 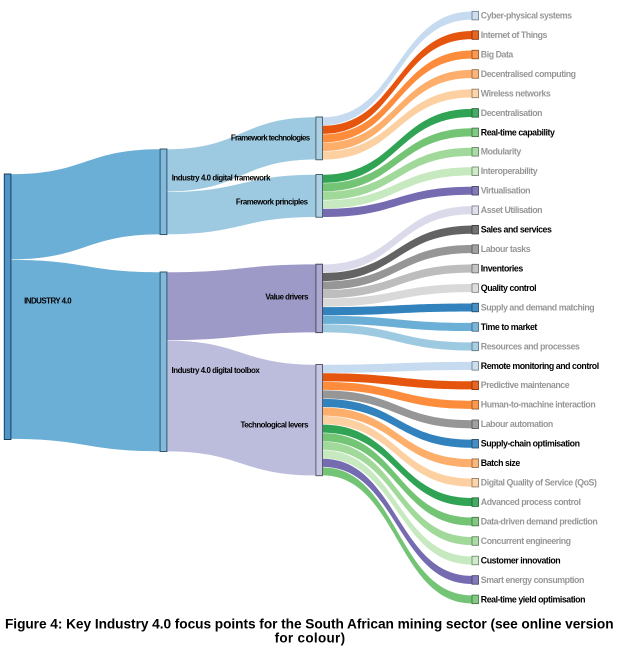 I want to click on svg-text: Asset Utilisation, so click(x=511, y=210).